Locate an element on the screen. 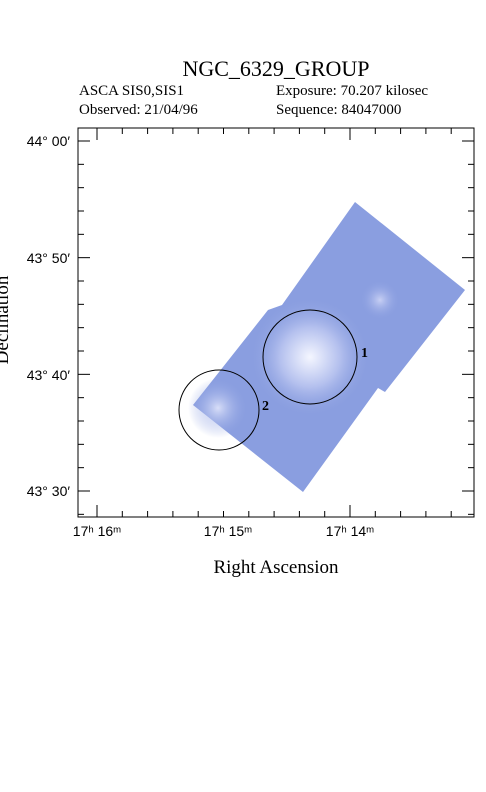  y-axis-label: Declination is located at coordinates (6, 319).